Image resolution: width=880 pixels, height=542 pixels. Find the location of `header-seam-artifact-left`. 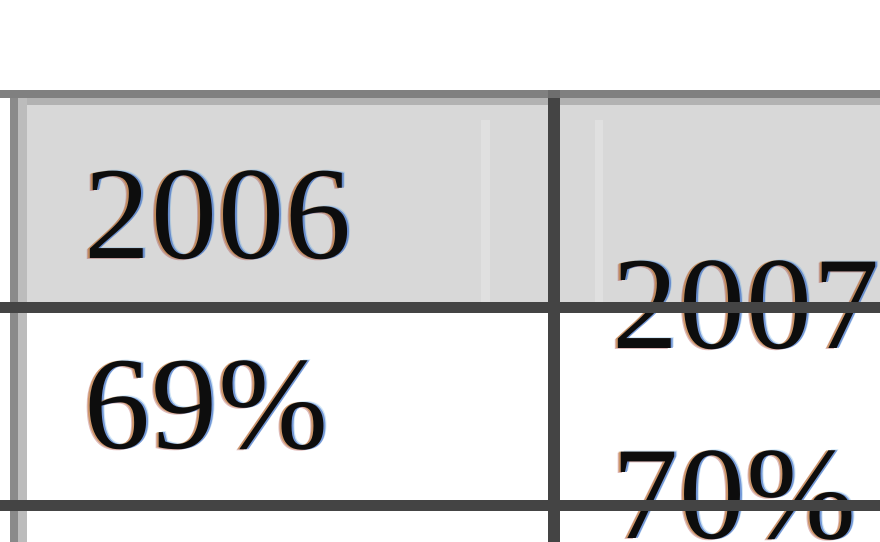

header-seam-artifact-left is located at coordinates (485, 211).